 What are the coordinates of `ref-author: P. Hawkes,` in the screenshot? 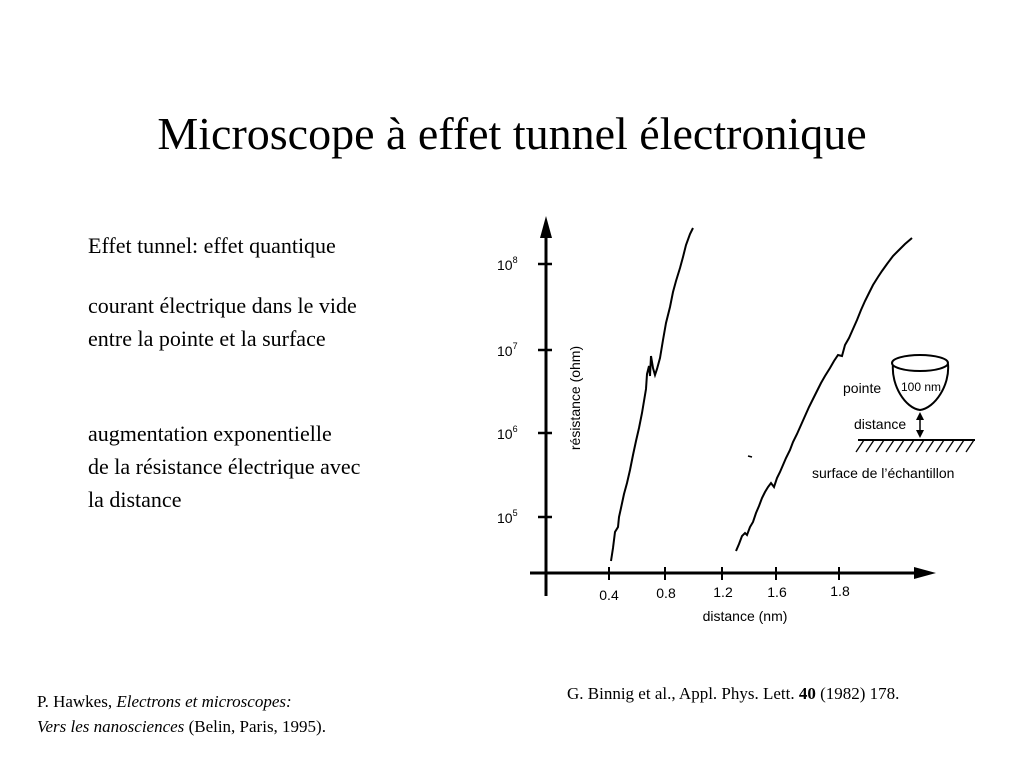 It's located at (77, 701).